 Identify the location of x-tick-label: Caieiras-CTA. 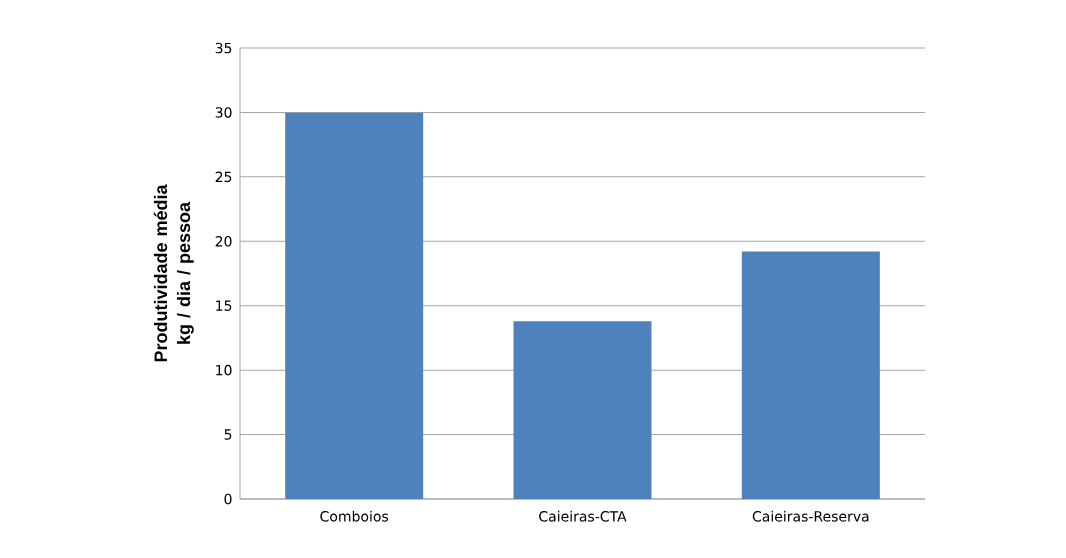
(583, 516).